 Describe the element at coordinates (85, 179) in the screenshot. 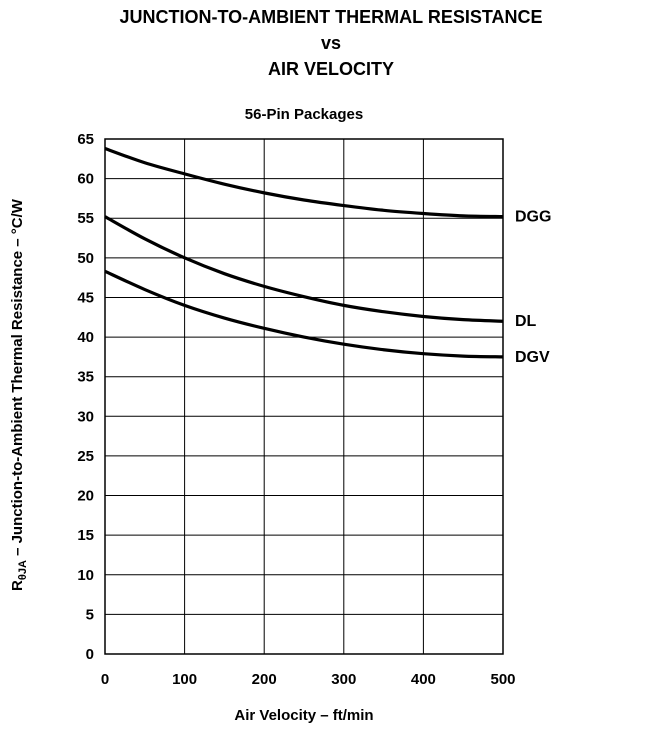

I see `y-tick-label: 60` at that location.